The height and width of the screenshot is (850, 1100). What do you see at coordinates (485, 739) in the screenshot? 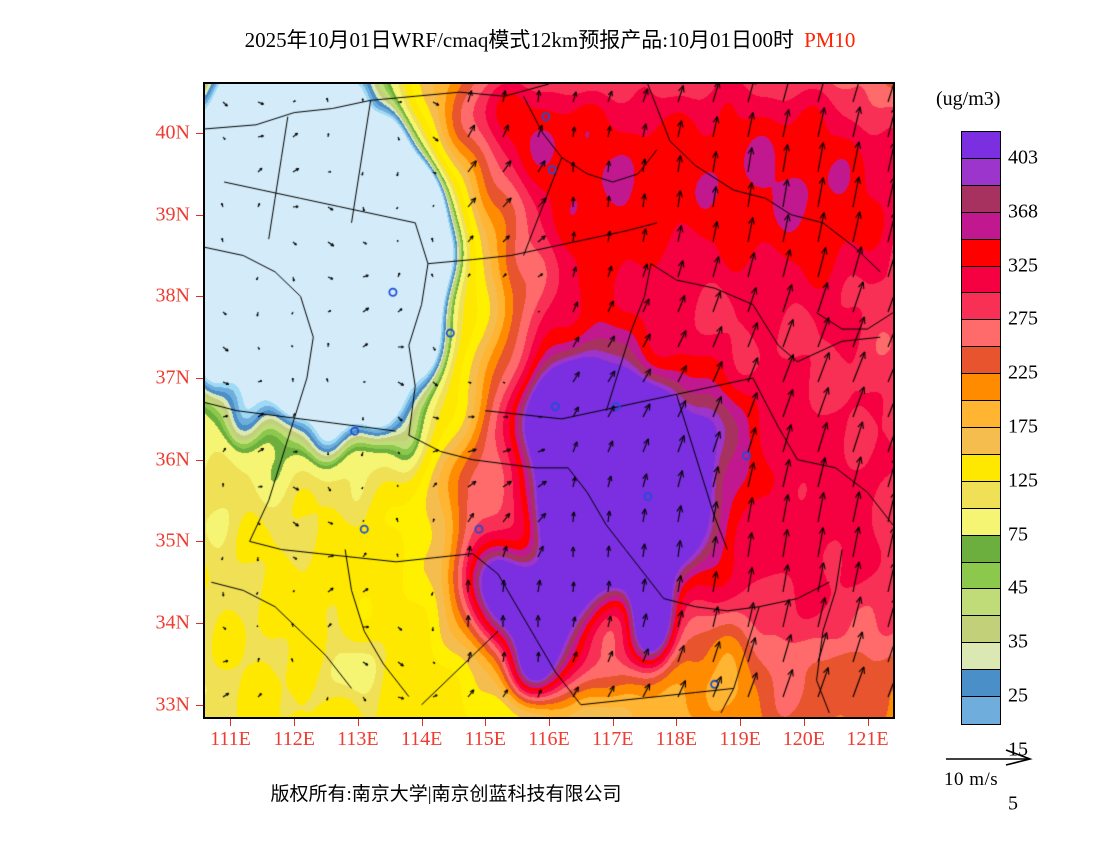
I see `x-axis-label: 115E` at bounding box center [485, 739].